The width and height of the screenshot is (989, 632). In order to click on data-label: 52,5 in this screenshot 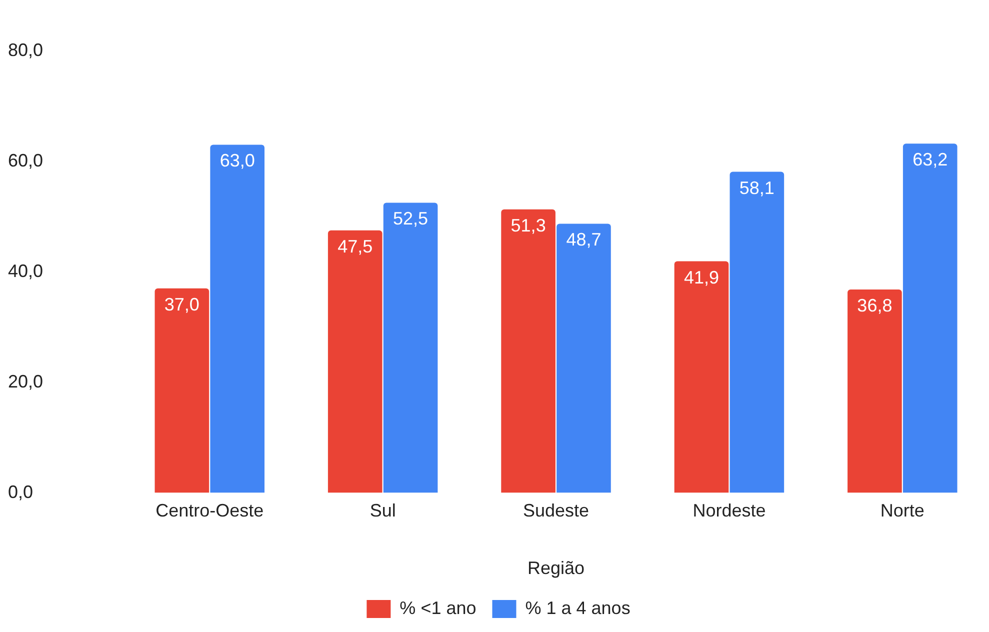, I will do `click(410, 218)`.